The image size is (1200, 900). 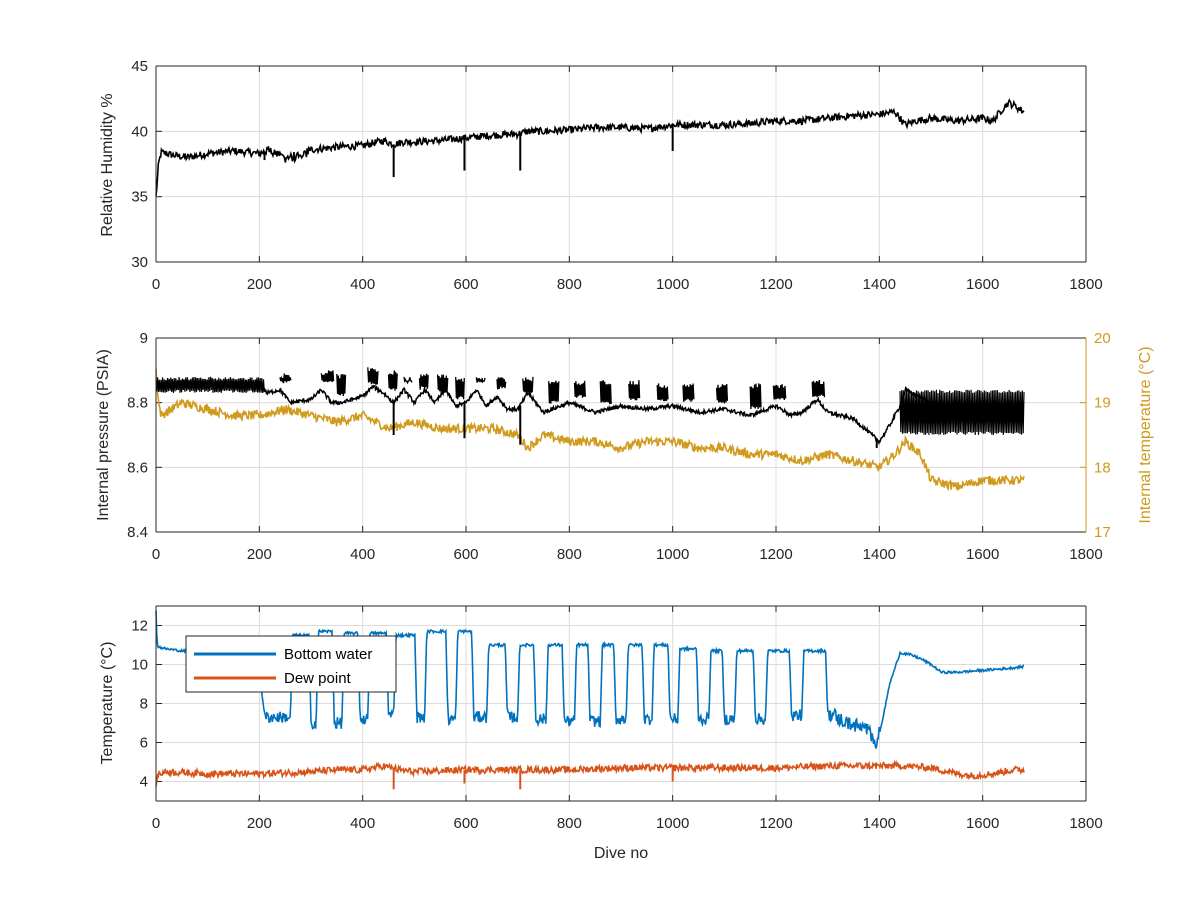 What do you see at coordinates (139, 131) in the screenshot?
I see `y-tick-label: 40` at bounding box center [139, 131].